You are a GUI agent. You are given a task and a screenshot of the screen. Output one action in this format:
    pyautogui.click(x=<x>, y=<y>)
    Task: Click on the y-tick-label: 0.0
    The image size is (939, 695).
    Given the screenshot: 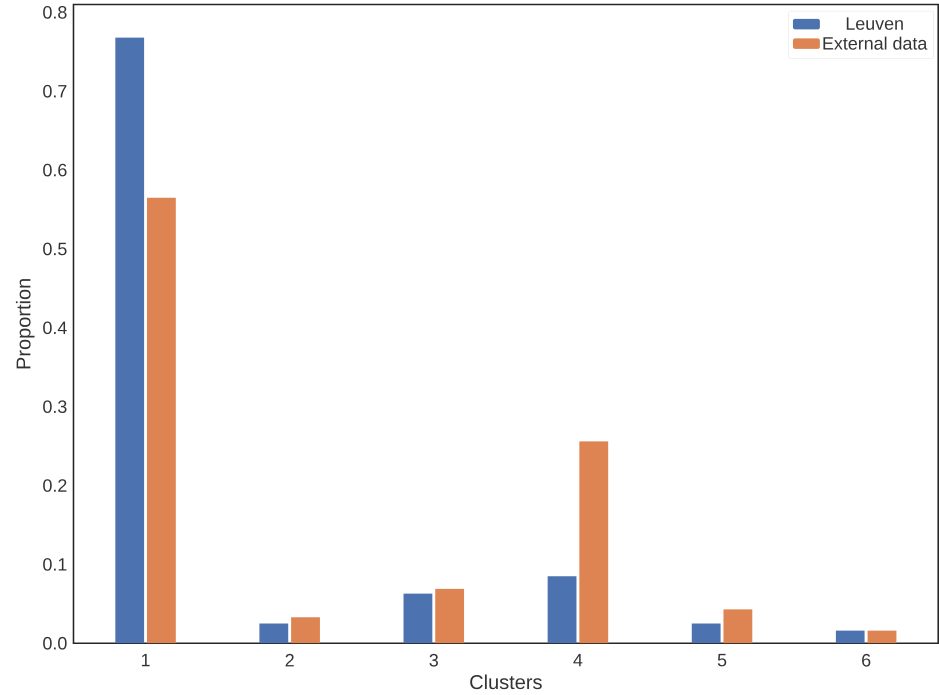 What is the action you would take?
    pyautogui.click(x=55, y=643)
    